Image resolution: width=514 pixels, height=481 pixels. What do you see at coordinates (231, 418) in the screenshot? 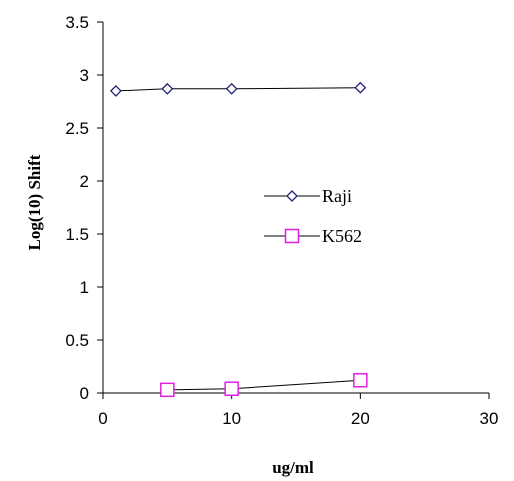
I see `x-tick-label: 10` at bounding box center [231, 418].